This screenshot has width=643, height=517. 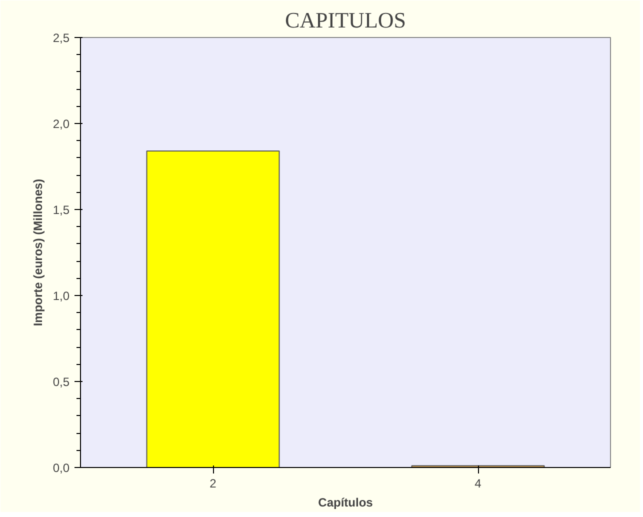 What do you see at coordinates (478, 483) in the screenshot?
I see `x-tick-label: 4` at bounding box center [478, 483].